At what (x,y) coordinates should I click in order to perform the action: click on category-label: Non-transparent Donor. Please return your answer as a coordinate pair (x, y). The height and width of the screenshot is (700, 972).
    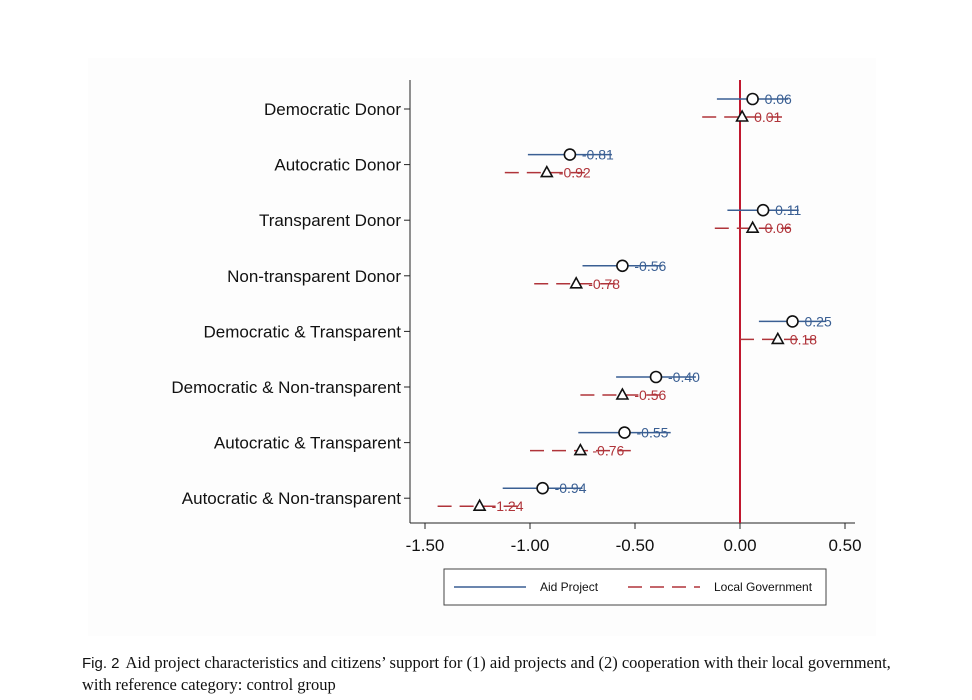
    Looking at the image, I should click on (314, 276).